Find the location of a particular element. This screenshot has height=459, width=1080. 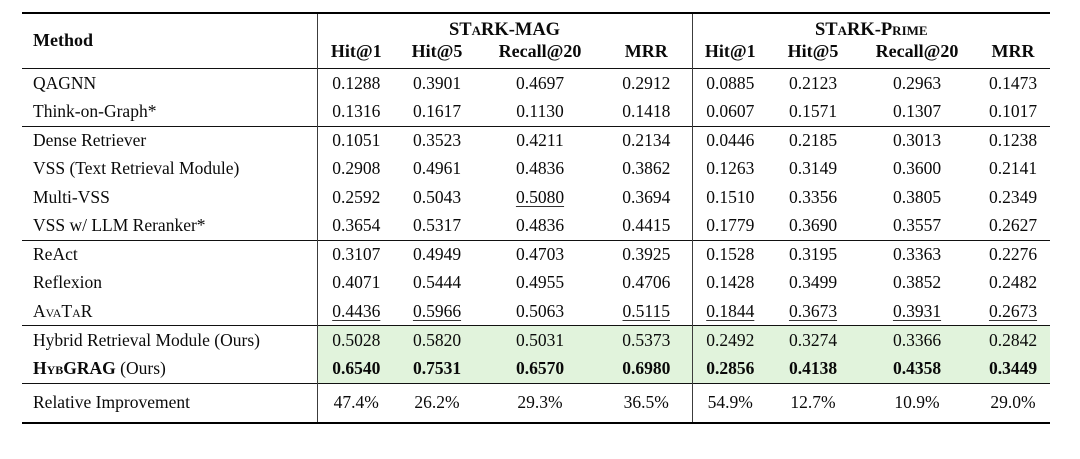

metric-value: 0.3499 is located at coordinates (813, 282).